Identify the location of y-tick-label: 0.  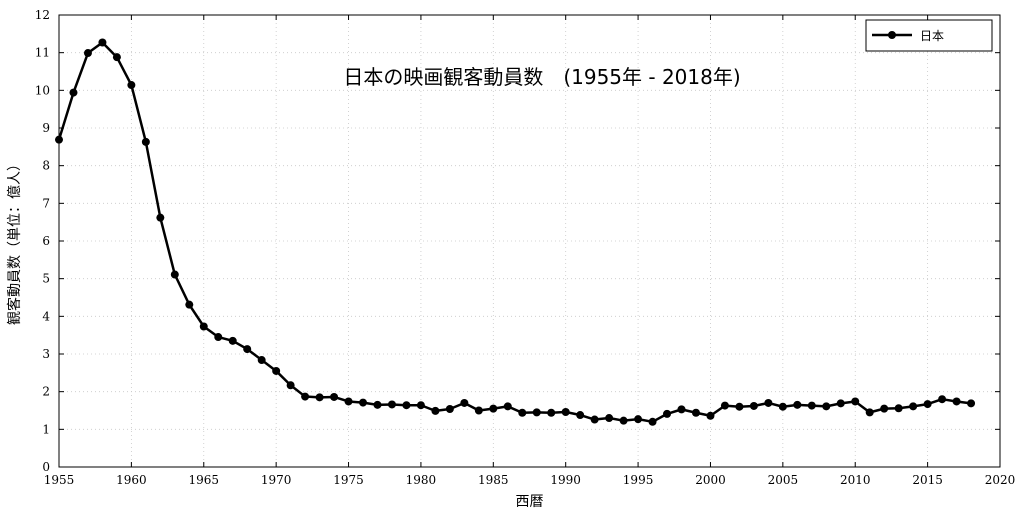
(46, 467).